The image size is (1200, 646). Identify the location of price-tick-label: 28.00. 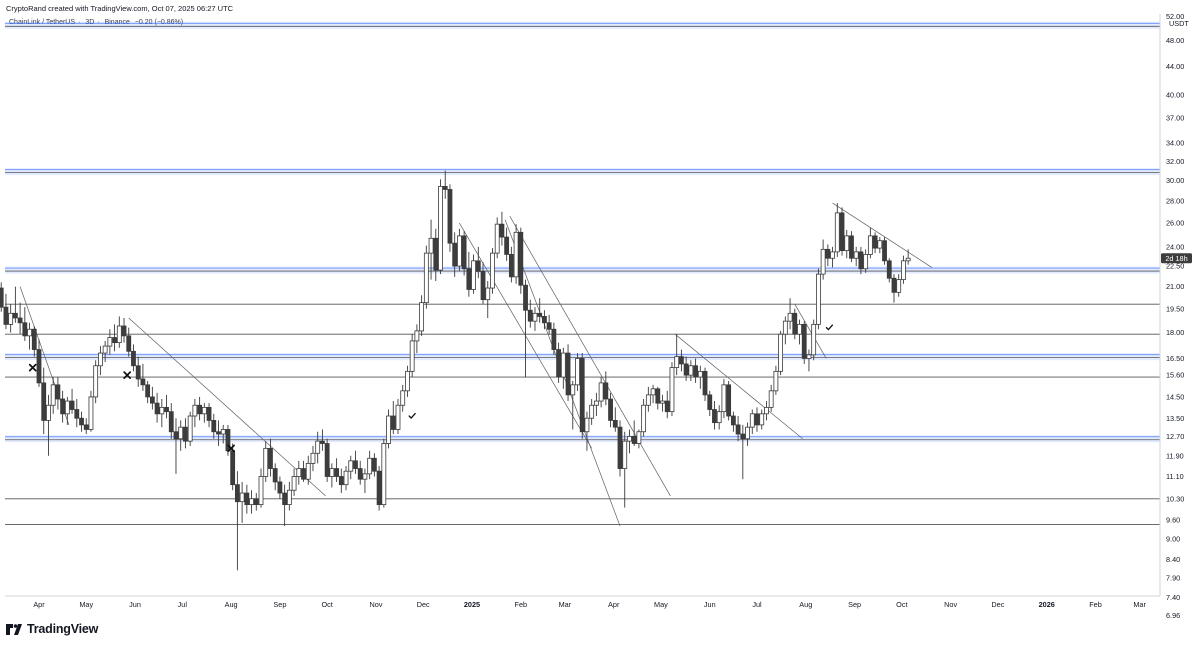
(1175, 201).